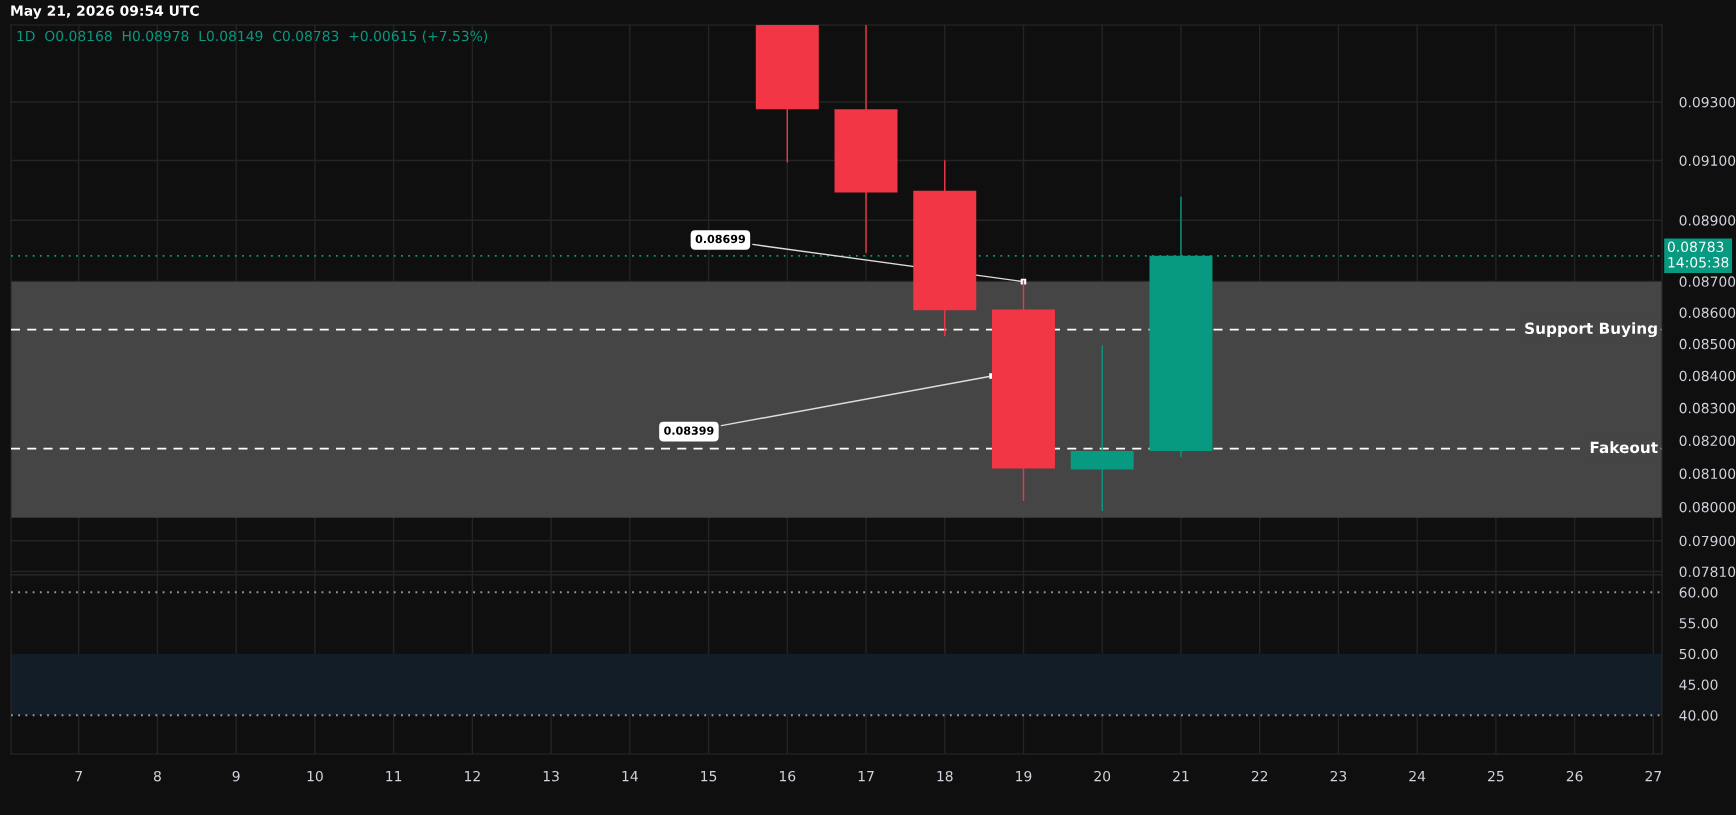  What do you see at coordinates (709, 776) in the screenshot?
I see `x-tick-label: 15` at bounding box center [709, 776].